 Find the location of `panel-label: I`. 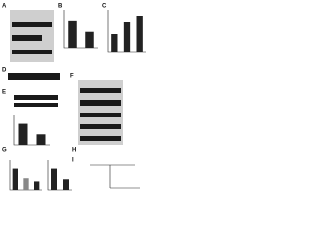

panel-label: I is located at coordinates (73, 161).